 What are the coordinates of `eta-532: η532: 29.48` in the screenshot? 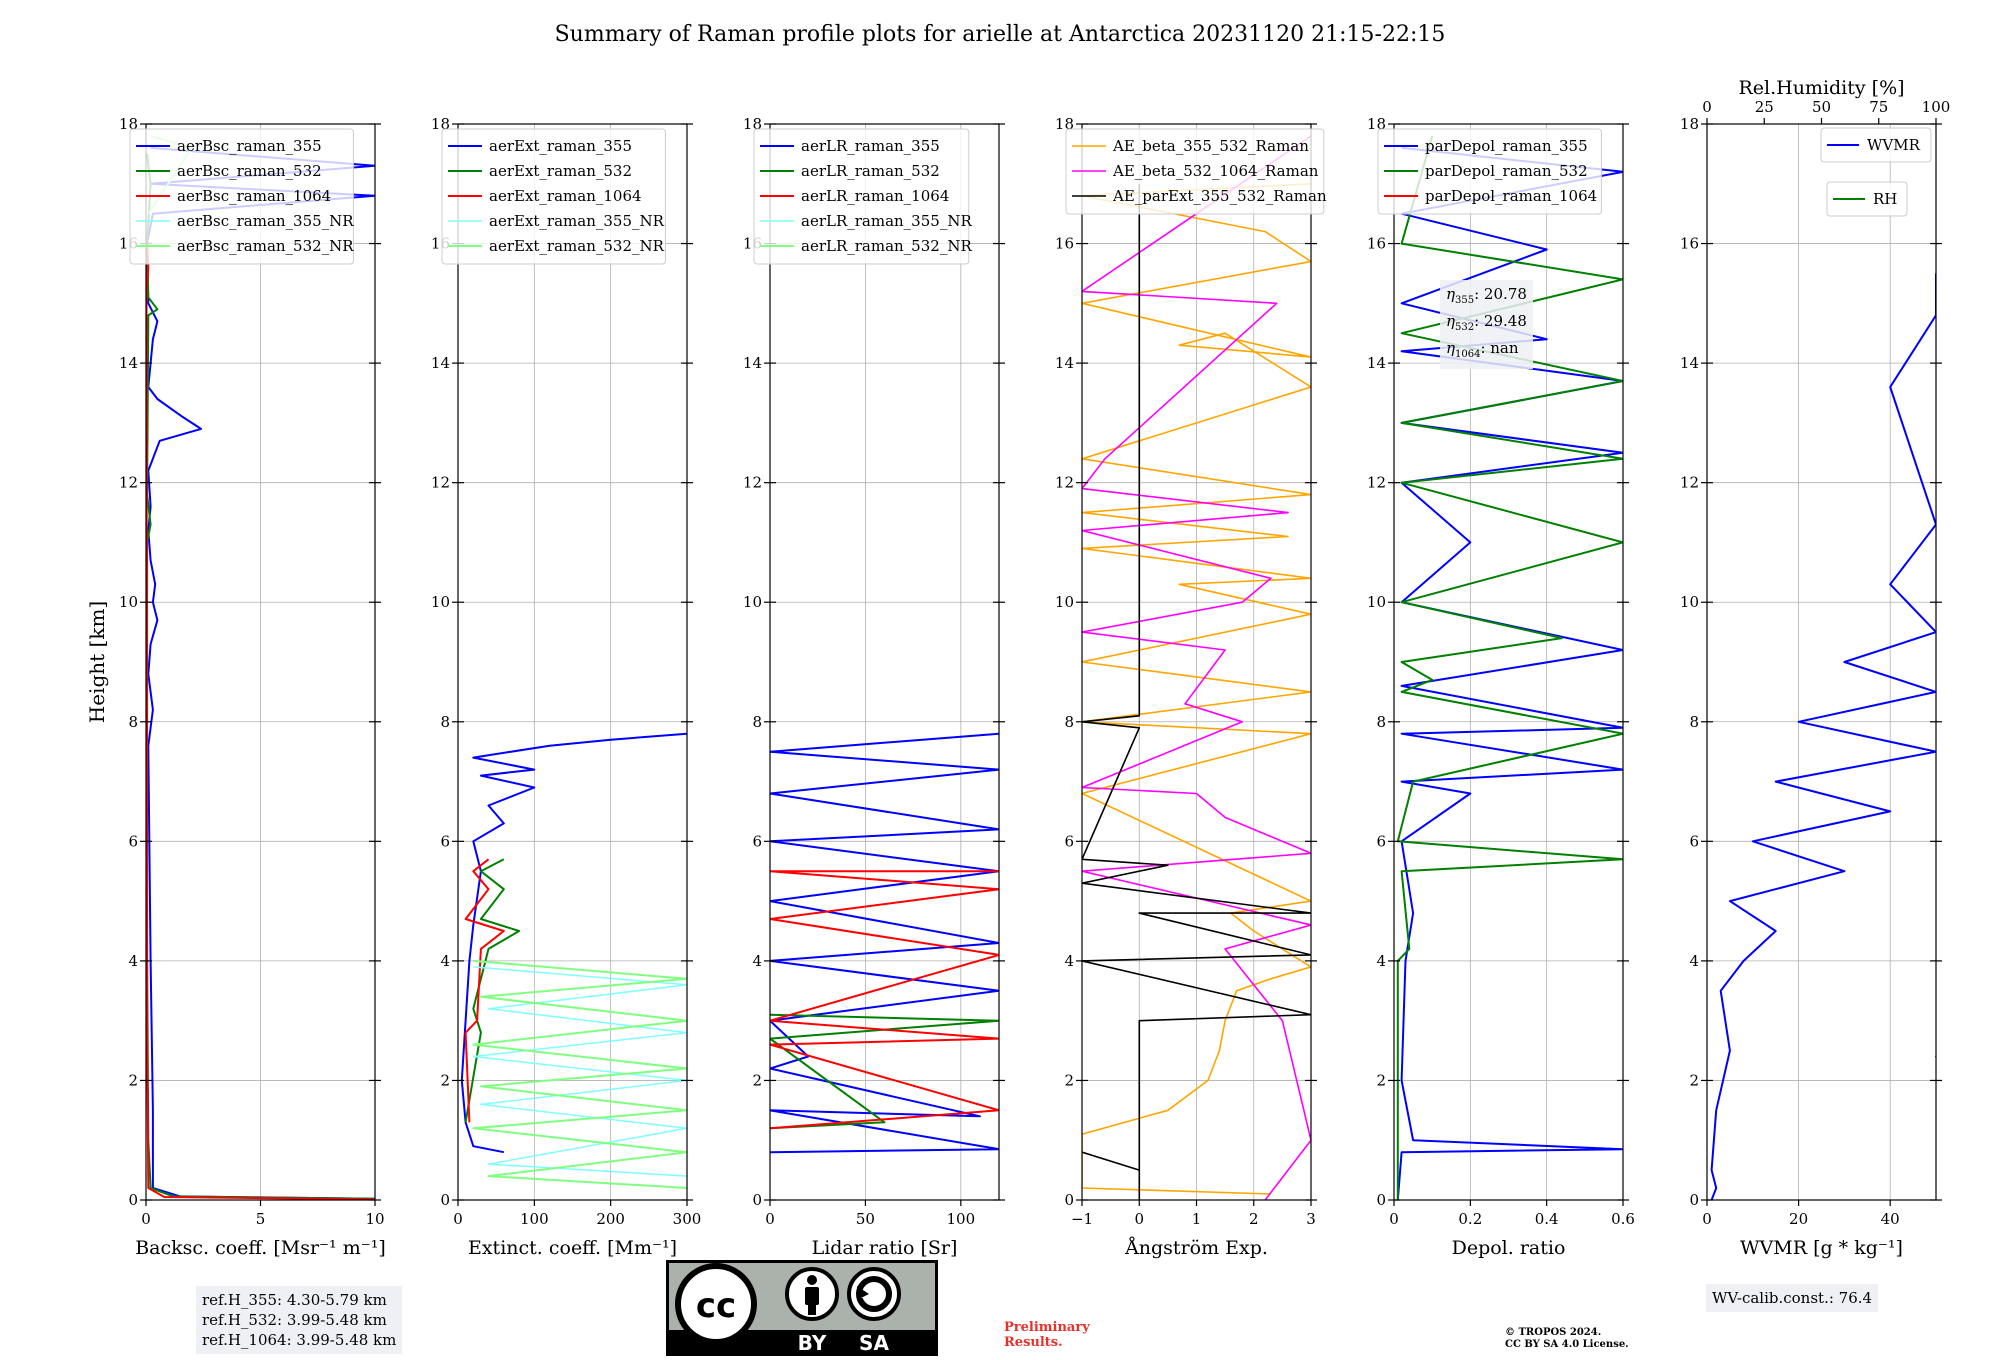 It's located at (1486, 322).